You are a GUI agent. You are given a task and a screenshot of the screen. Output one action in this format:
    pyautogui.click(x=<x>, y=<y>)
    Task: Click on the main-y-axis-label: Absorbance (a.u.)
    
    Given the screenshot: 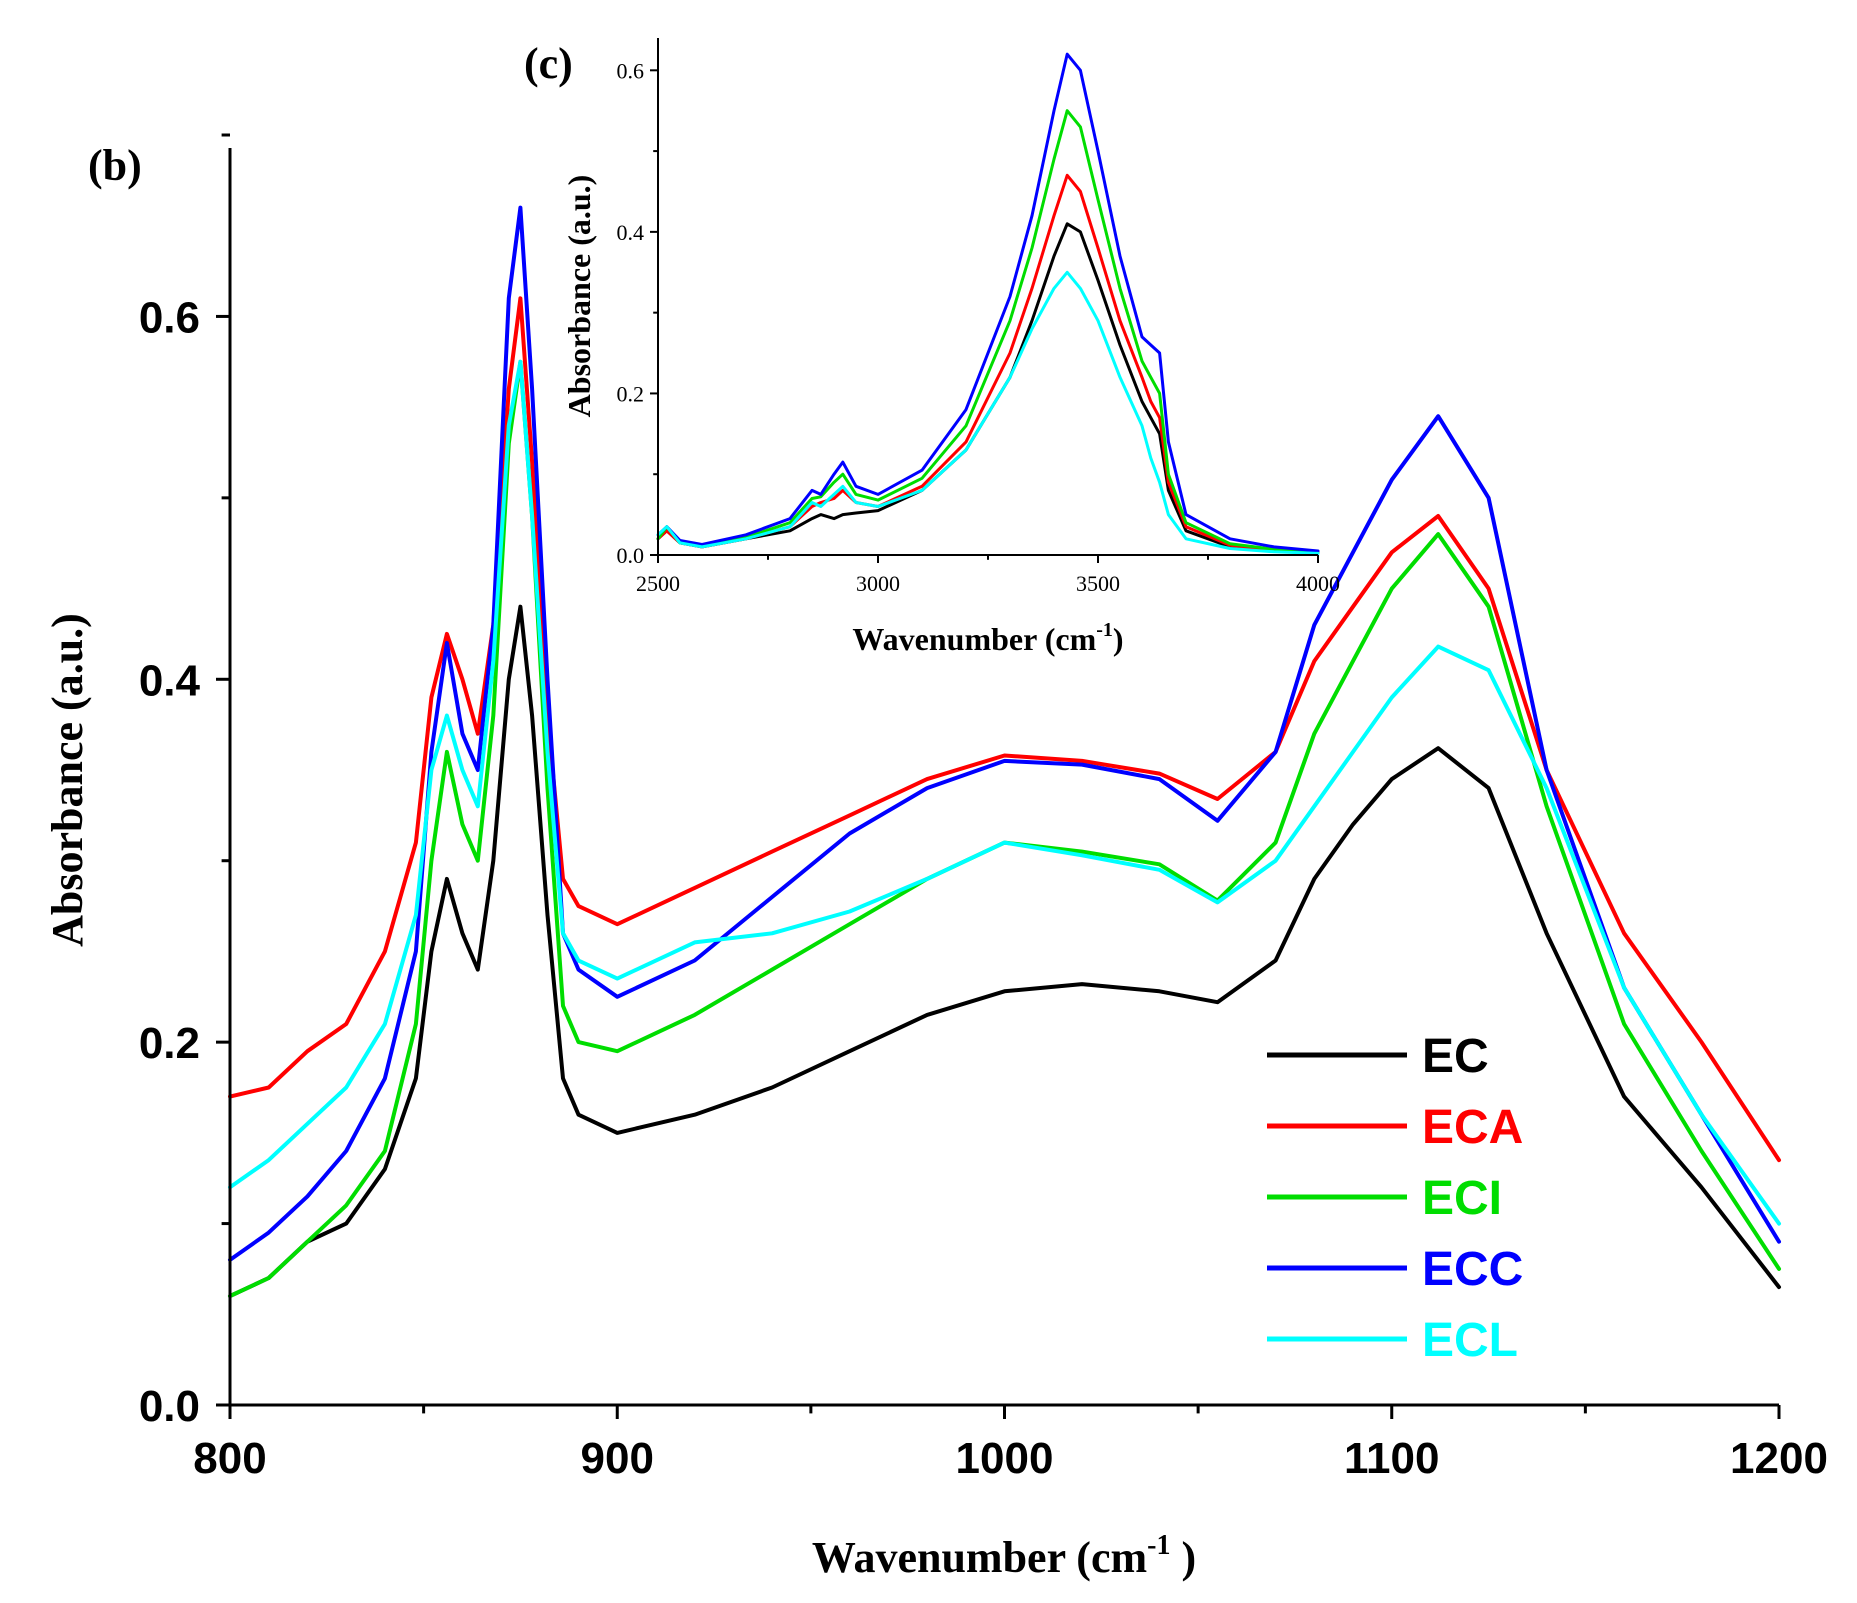 What is the action you would take?
    pyautogui.click(x=67, y=780)
    